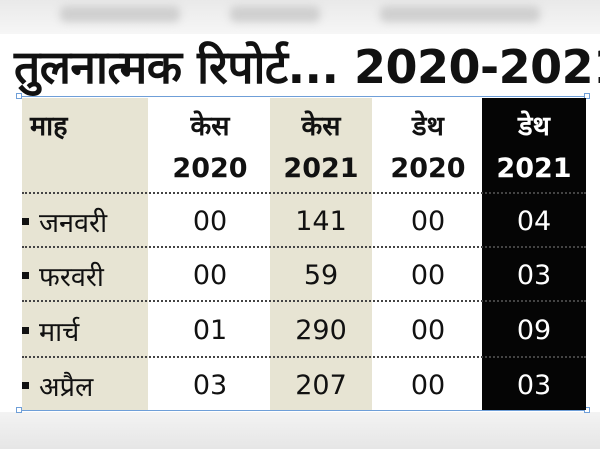 The height and width of the screenshot is (449, 600). What do you see at coordinates (321, 254) in the screenshot?
I see `cases-2021-column-background` at bounding box center [321, 254].